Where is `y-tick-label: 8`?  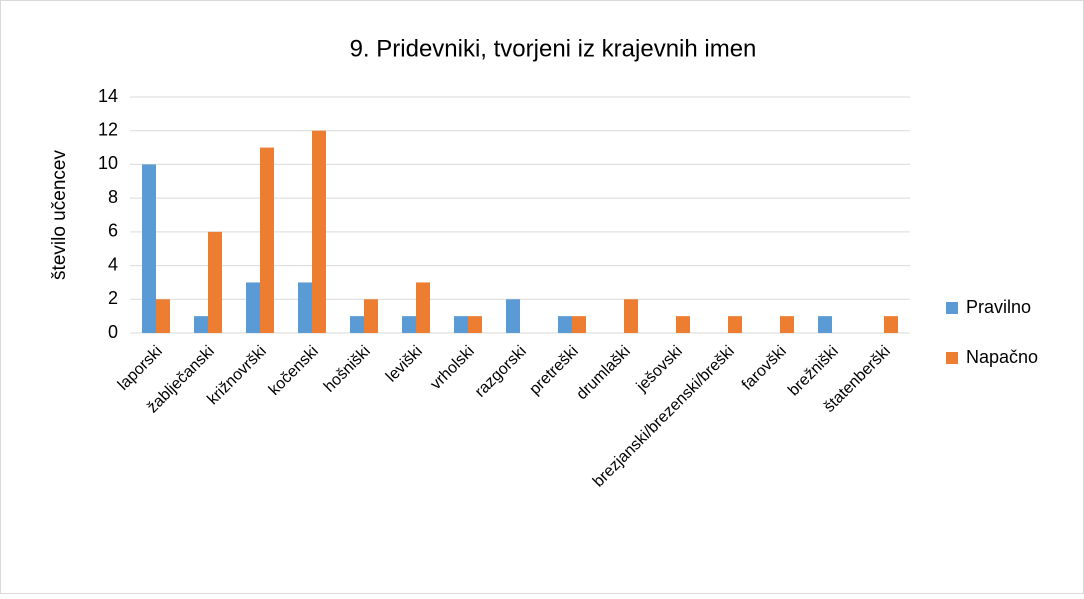 y-tick-label: 8 is located at coordinates (113, 197).